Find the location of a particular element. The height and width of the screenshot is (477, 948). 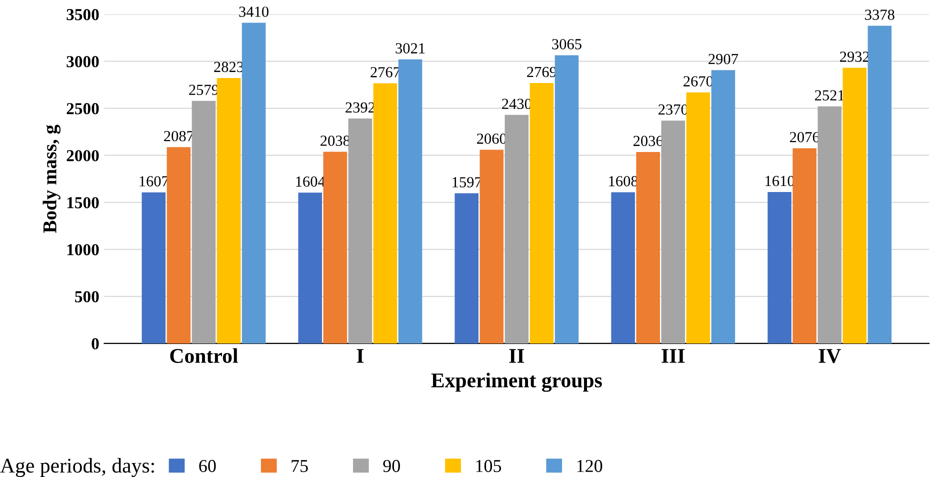

x-tick-label: Control is located at coordinates (204, 355).